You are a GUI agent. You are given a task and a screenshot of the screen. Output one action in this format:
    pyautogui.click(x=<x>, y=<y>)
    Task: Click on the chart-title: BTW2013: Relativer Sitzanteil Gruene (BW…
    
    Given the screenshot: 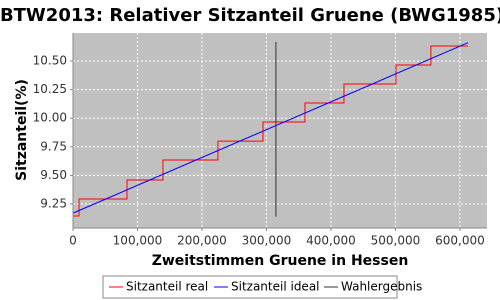 What is the action you would take?
    pyautogui.click(x=250, y=15)
    